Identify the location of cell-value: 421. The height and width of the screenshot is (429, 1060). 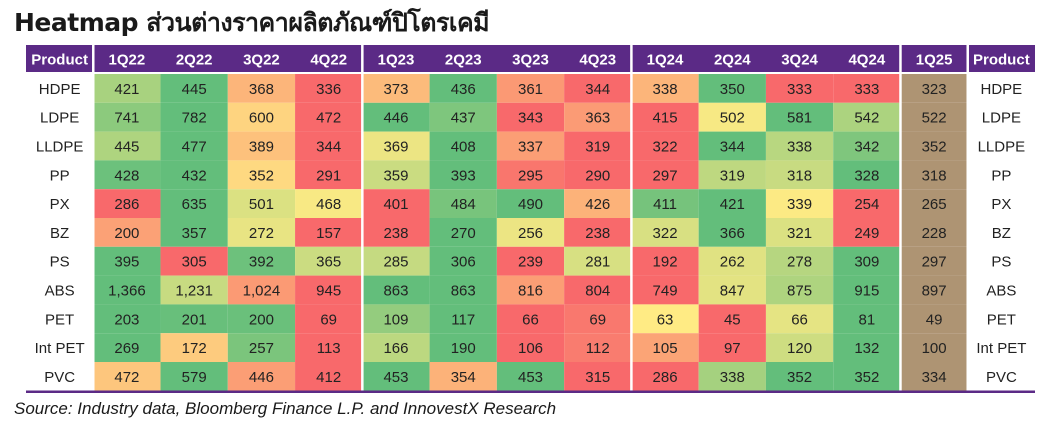
(126, 89).